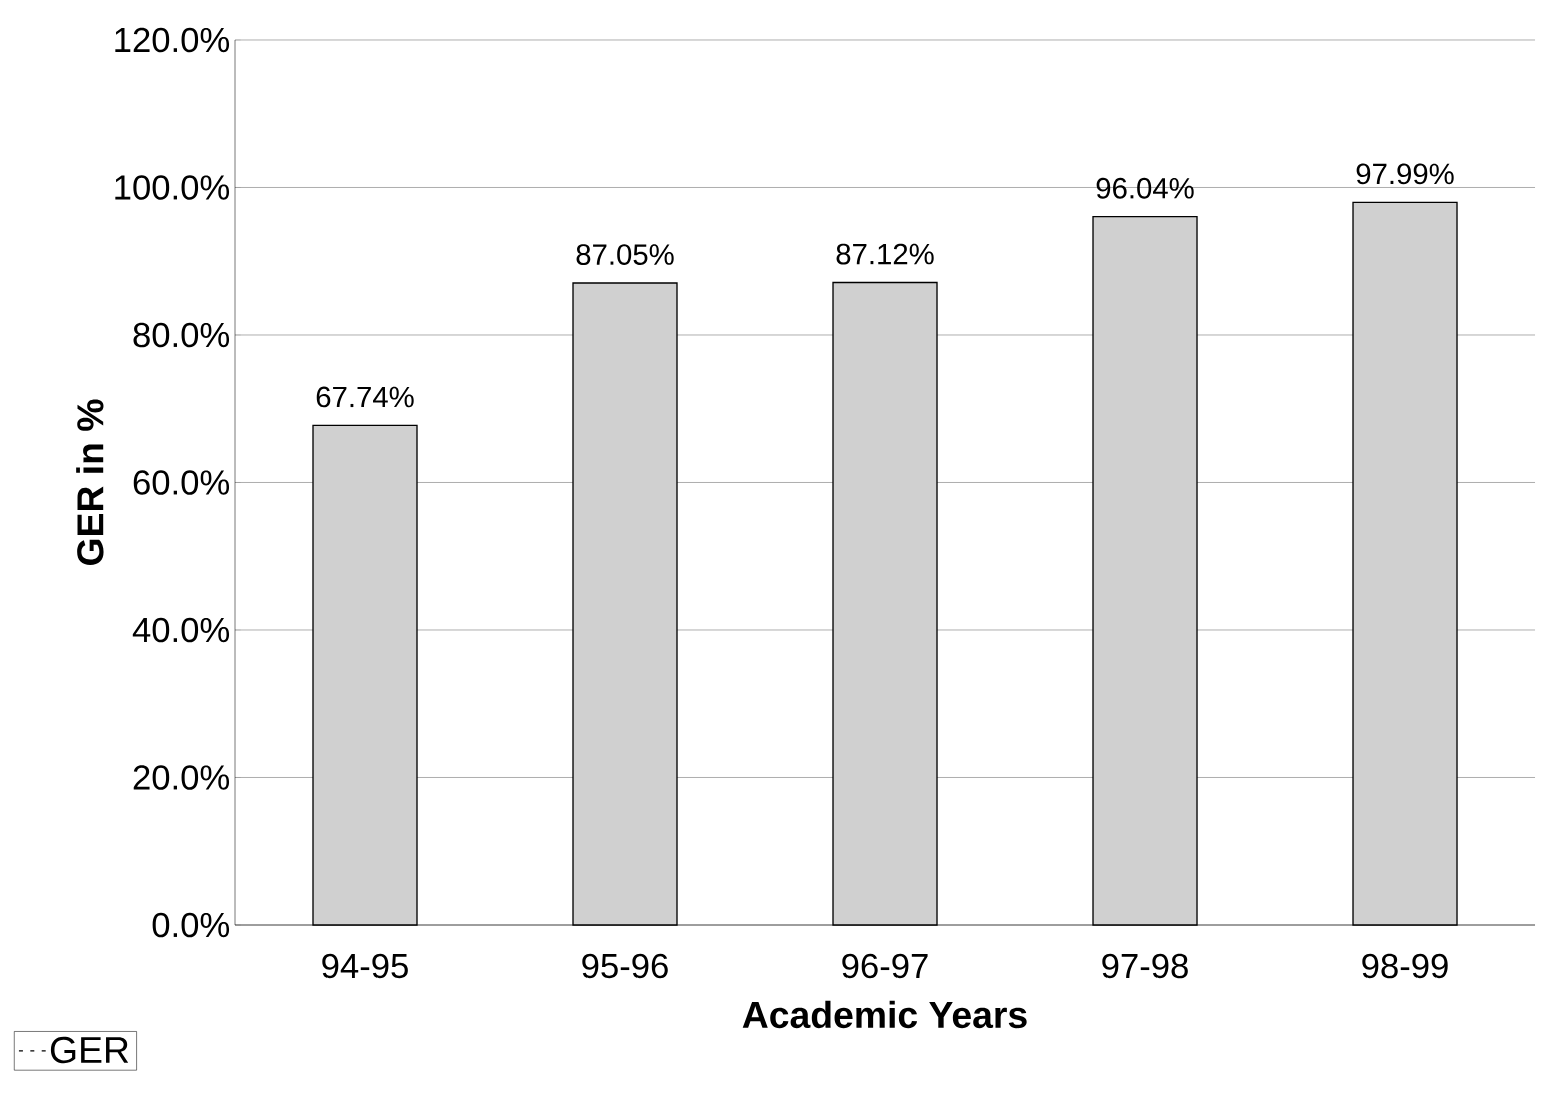 Image resolution: width=1548 pixels, height=1114 pixels. What do you see at coordinates (90, 482) in the screenshot?
I see `y-axis-title: GER in %` at bounding box center [90, 482].